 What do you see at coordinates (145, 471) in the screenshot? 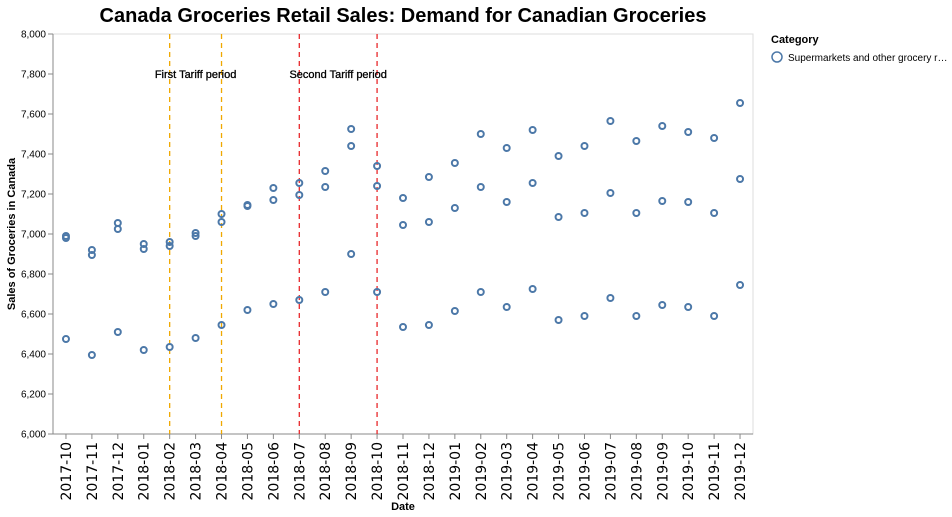
I see `x-tick-label: 2018-01` at bounding box center [145, 471].